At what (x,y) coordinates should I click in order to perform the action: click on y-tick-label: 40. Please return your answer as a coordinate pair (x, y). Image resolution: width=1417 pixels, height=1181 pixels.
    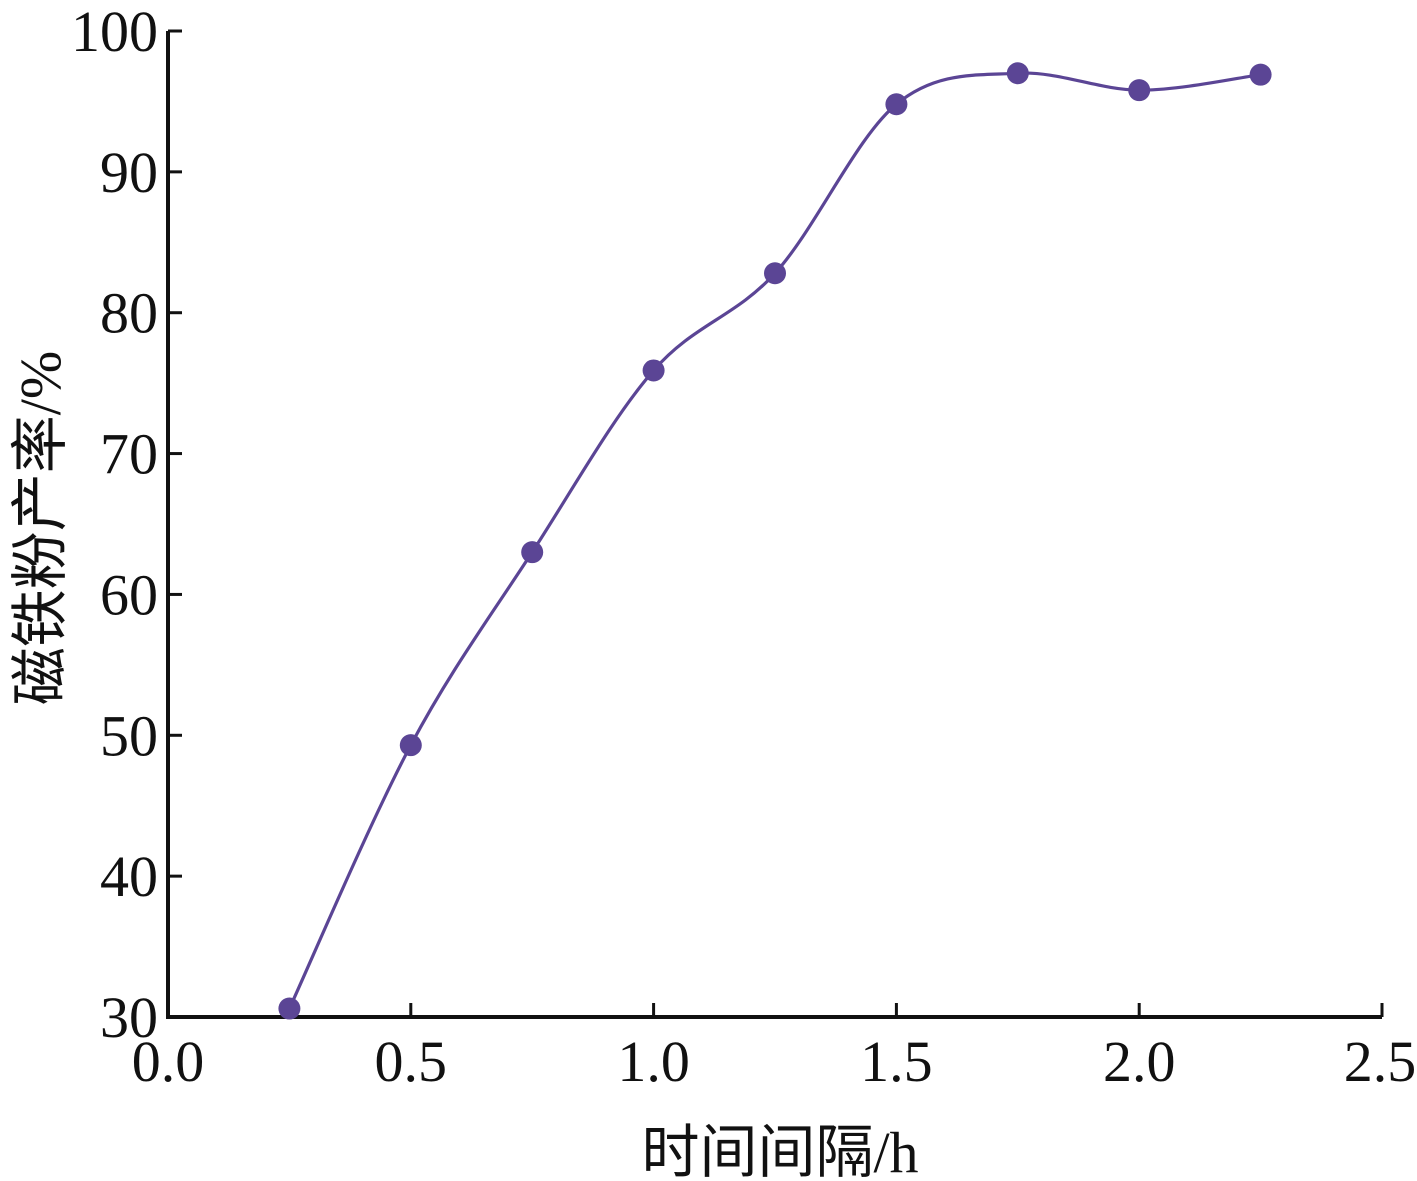
    Looking at the image, I should click on (129, 876).